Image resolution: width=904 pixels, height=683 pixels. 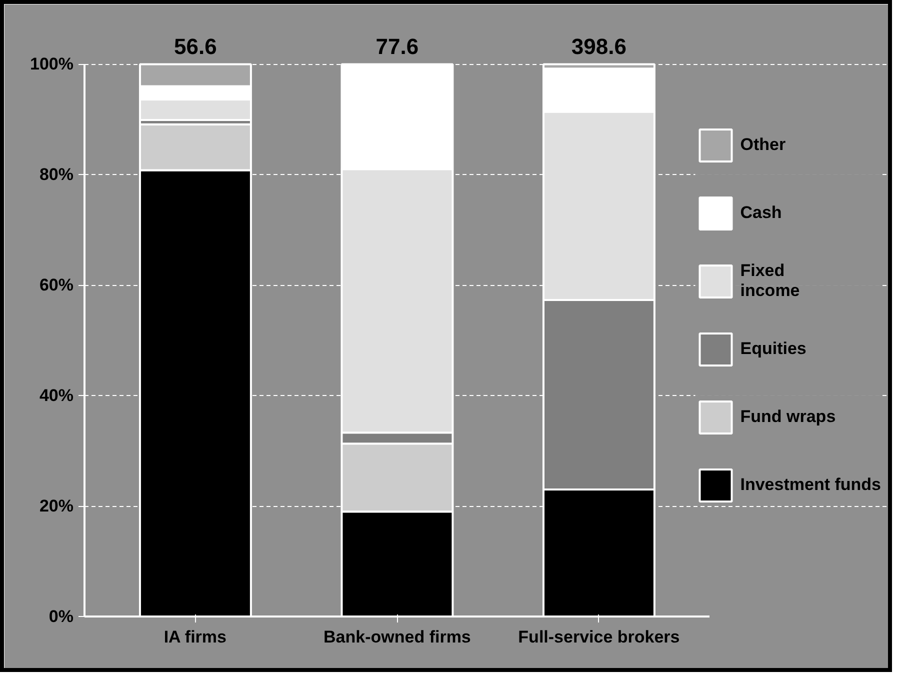 What do you see at coordinates (56, 396) in the screenshot?
I see `y-tick-label: 40%` at bounding box center [56, 396].